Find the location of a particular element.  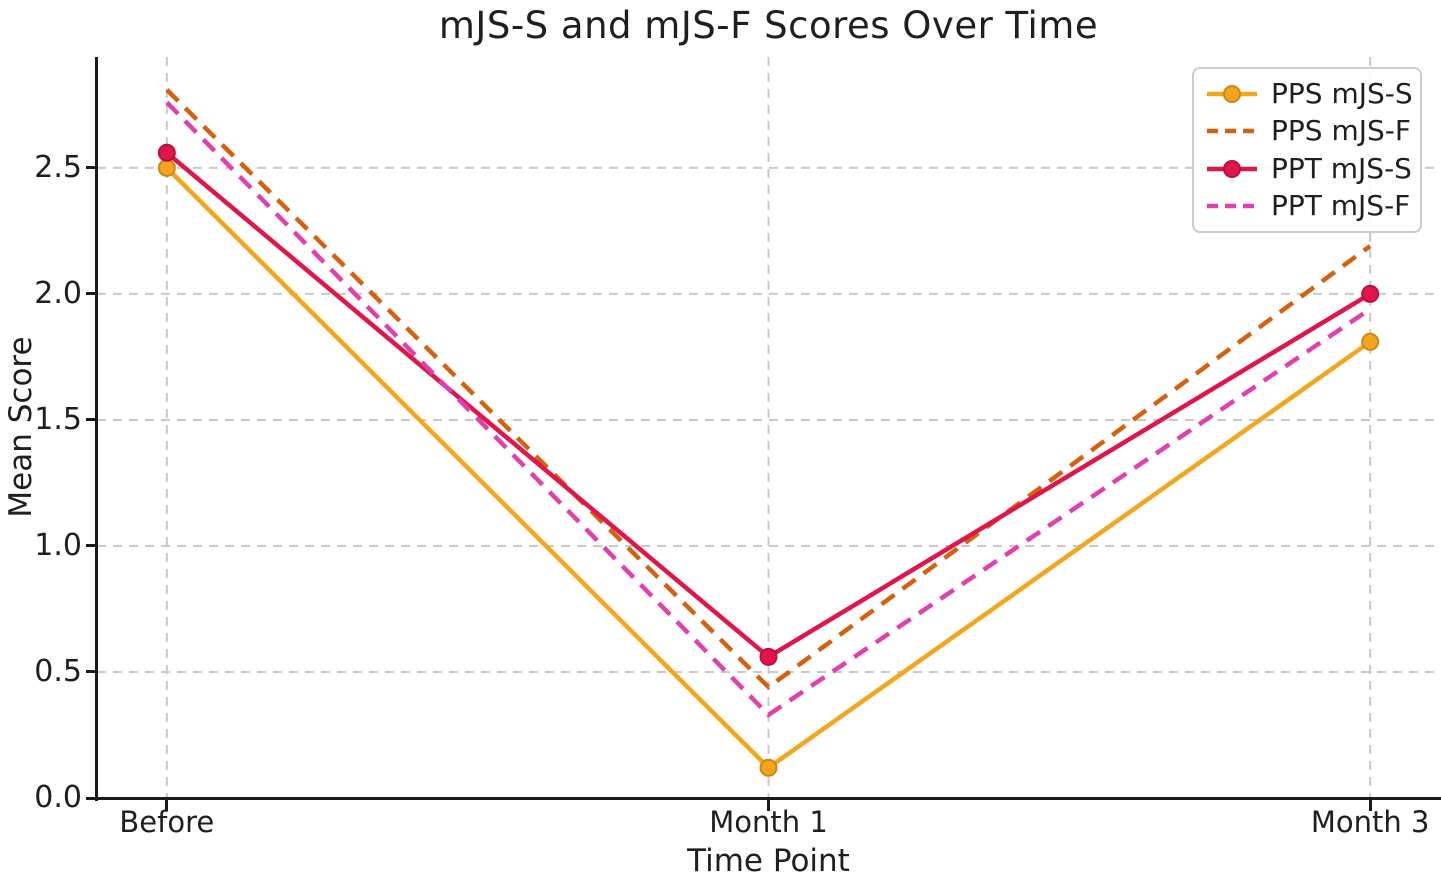

y-tick-label: 0.5 is located at coordinates (58, 671).